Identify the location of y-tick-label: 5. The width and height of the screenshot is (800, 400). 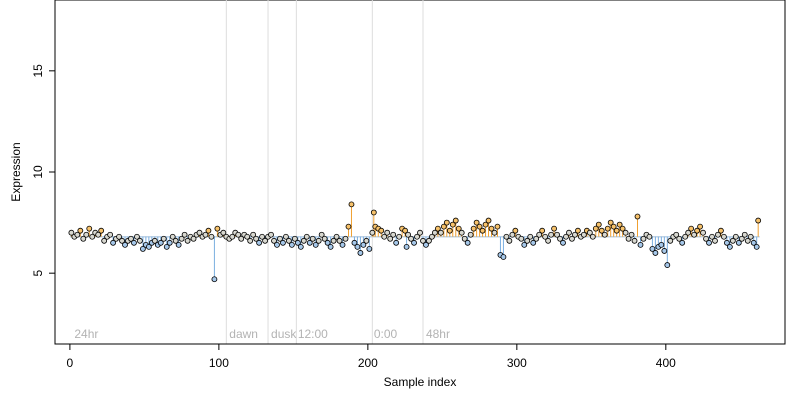
(38, 273).